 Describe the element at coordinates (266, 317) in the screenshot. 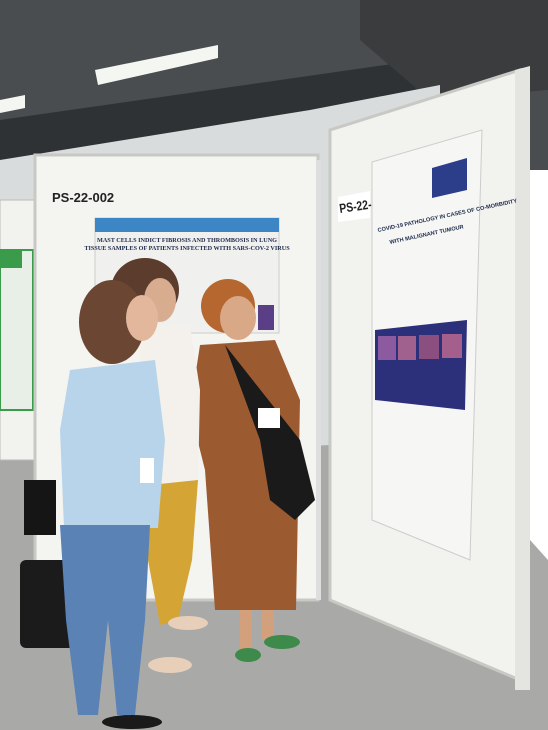

I see `poster-image` at that location.